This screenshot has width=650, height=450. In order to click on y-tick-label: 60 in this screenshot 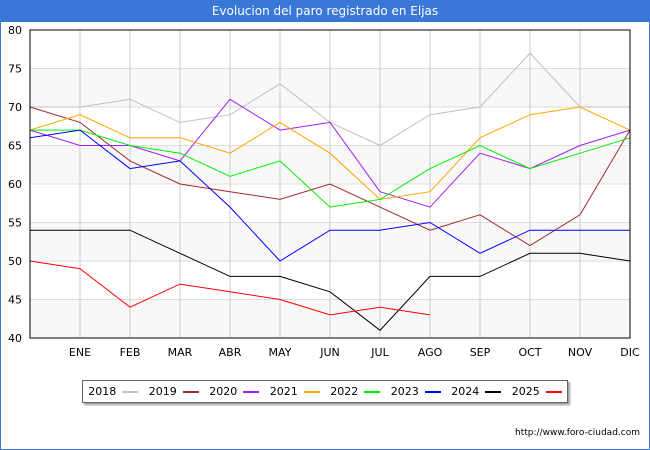, I will do `click(15, 184)`.